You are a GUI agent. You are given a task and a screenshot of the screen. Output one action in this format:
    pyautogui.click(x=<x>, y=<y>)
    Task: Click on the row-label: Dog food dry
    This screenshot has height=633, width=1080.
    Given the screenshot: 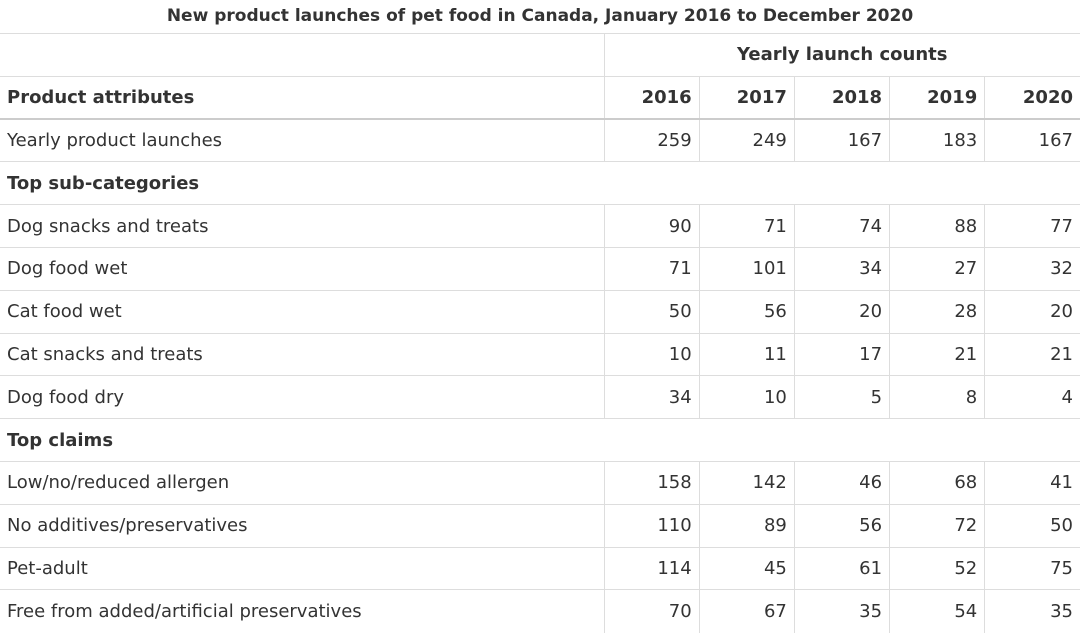 What is the action you would take?
    pyautogui.click(x=66, y=397)
    